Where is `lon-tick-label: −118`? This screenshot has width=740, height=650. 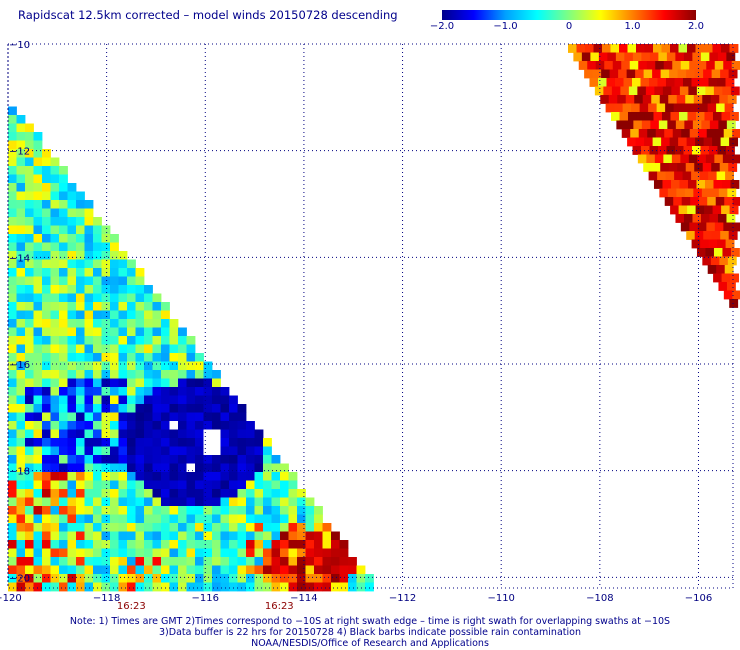 lon-tick-label: −118 is located at coordinates (106, 598).